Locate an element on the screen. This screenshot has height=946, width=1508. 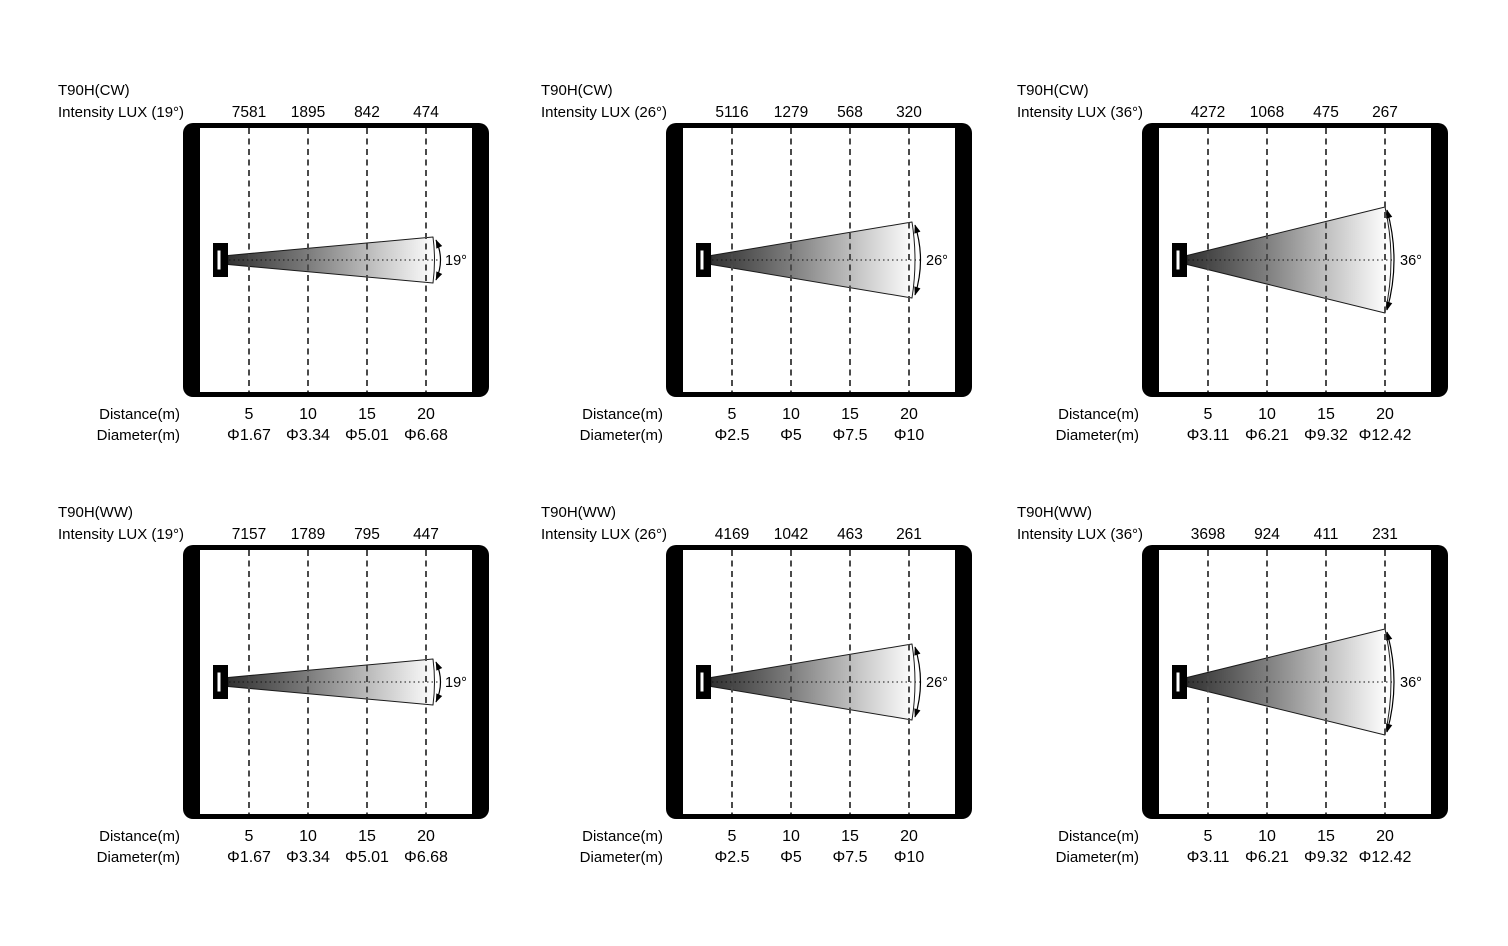
intensity-value: 5116 is located at coordinates (732, 112).